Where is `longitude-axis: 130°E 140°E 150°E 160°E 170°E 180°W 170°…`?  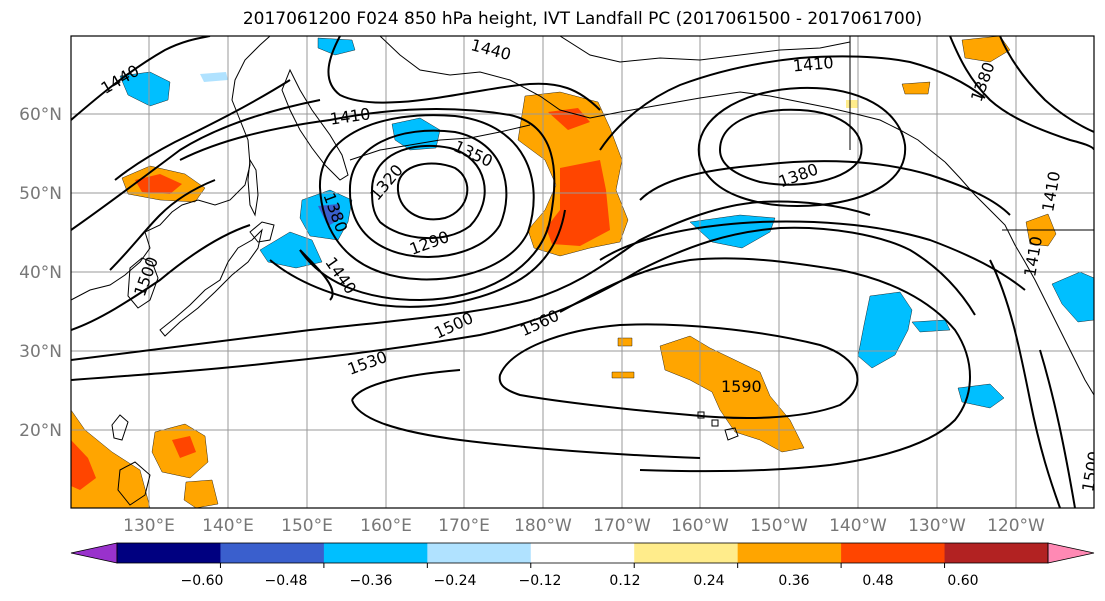 longitude-axis: 130°E 140°E 150°E 160°E 170°E 180°W 170°… is located at coordinates (584, 526).